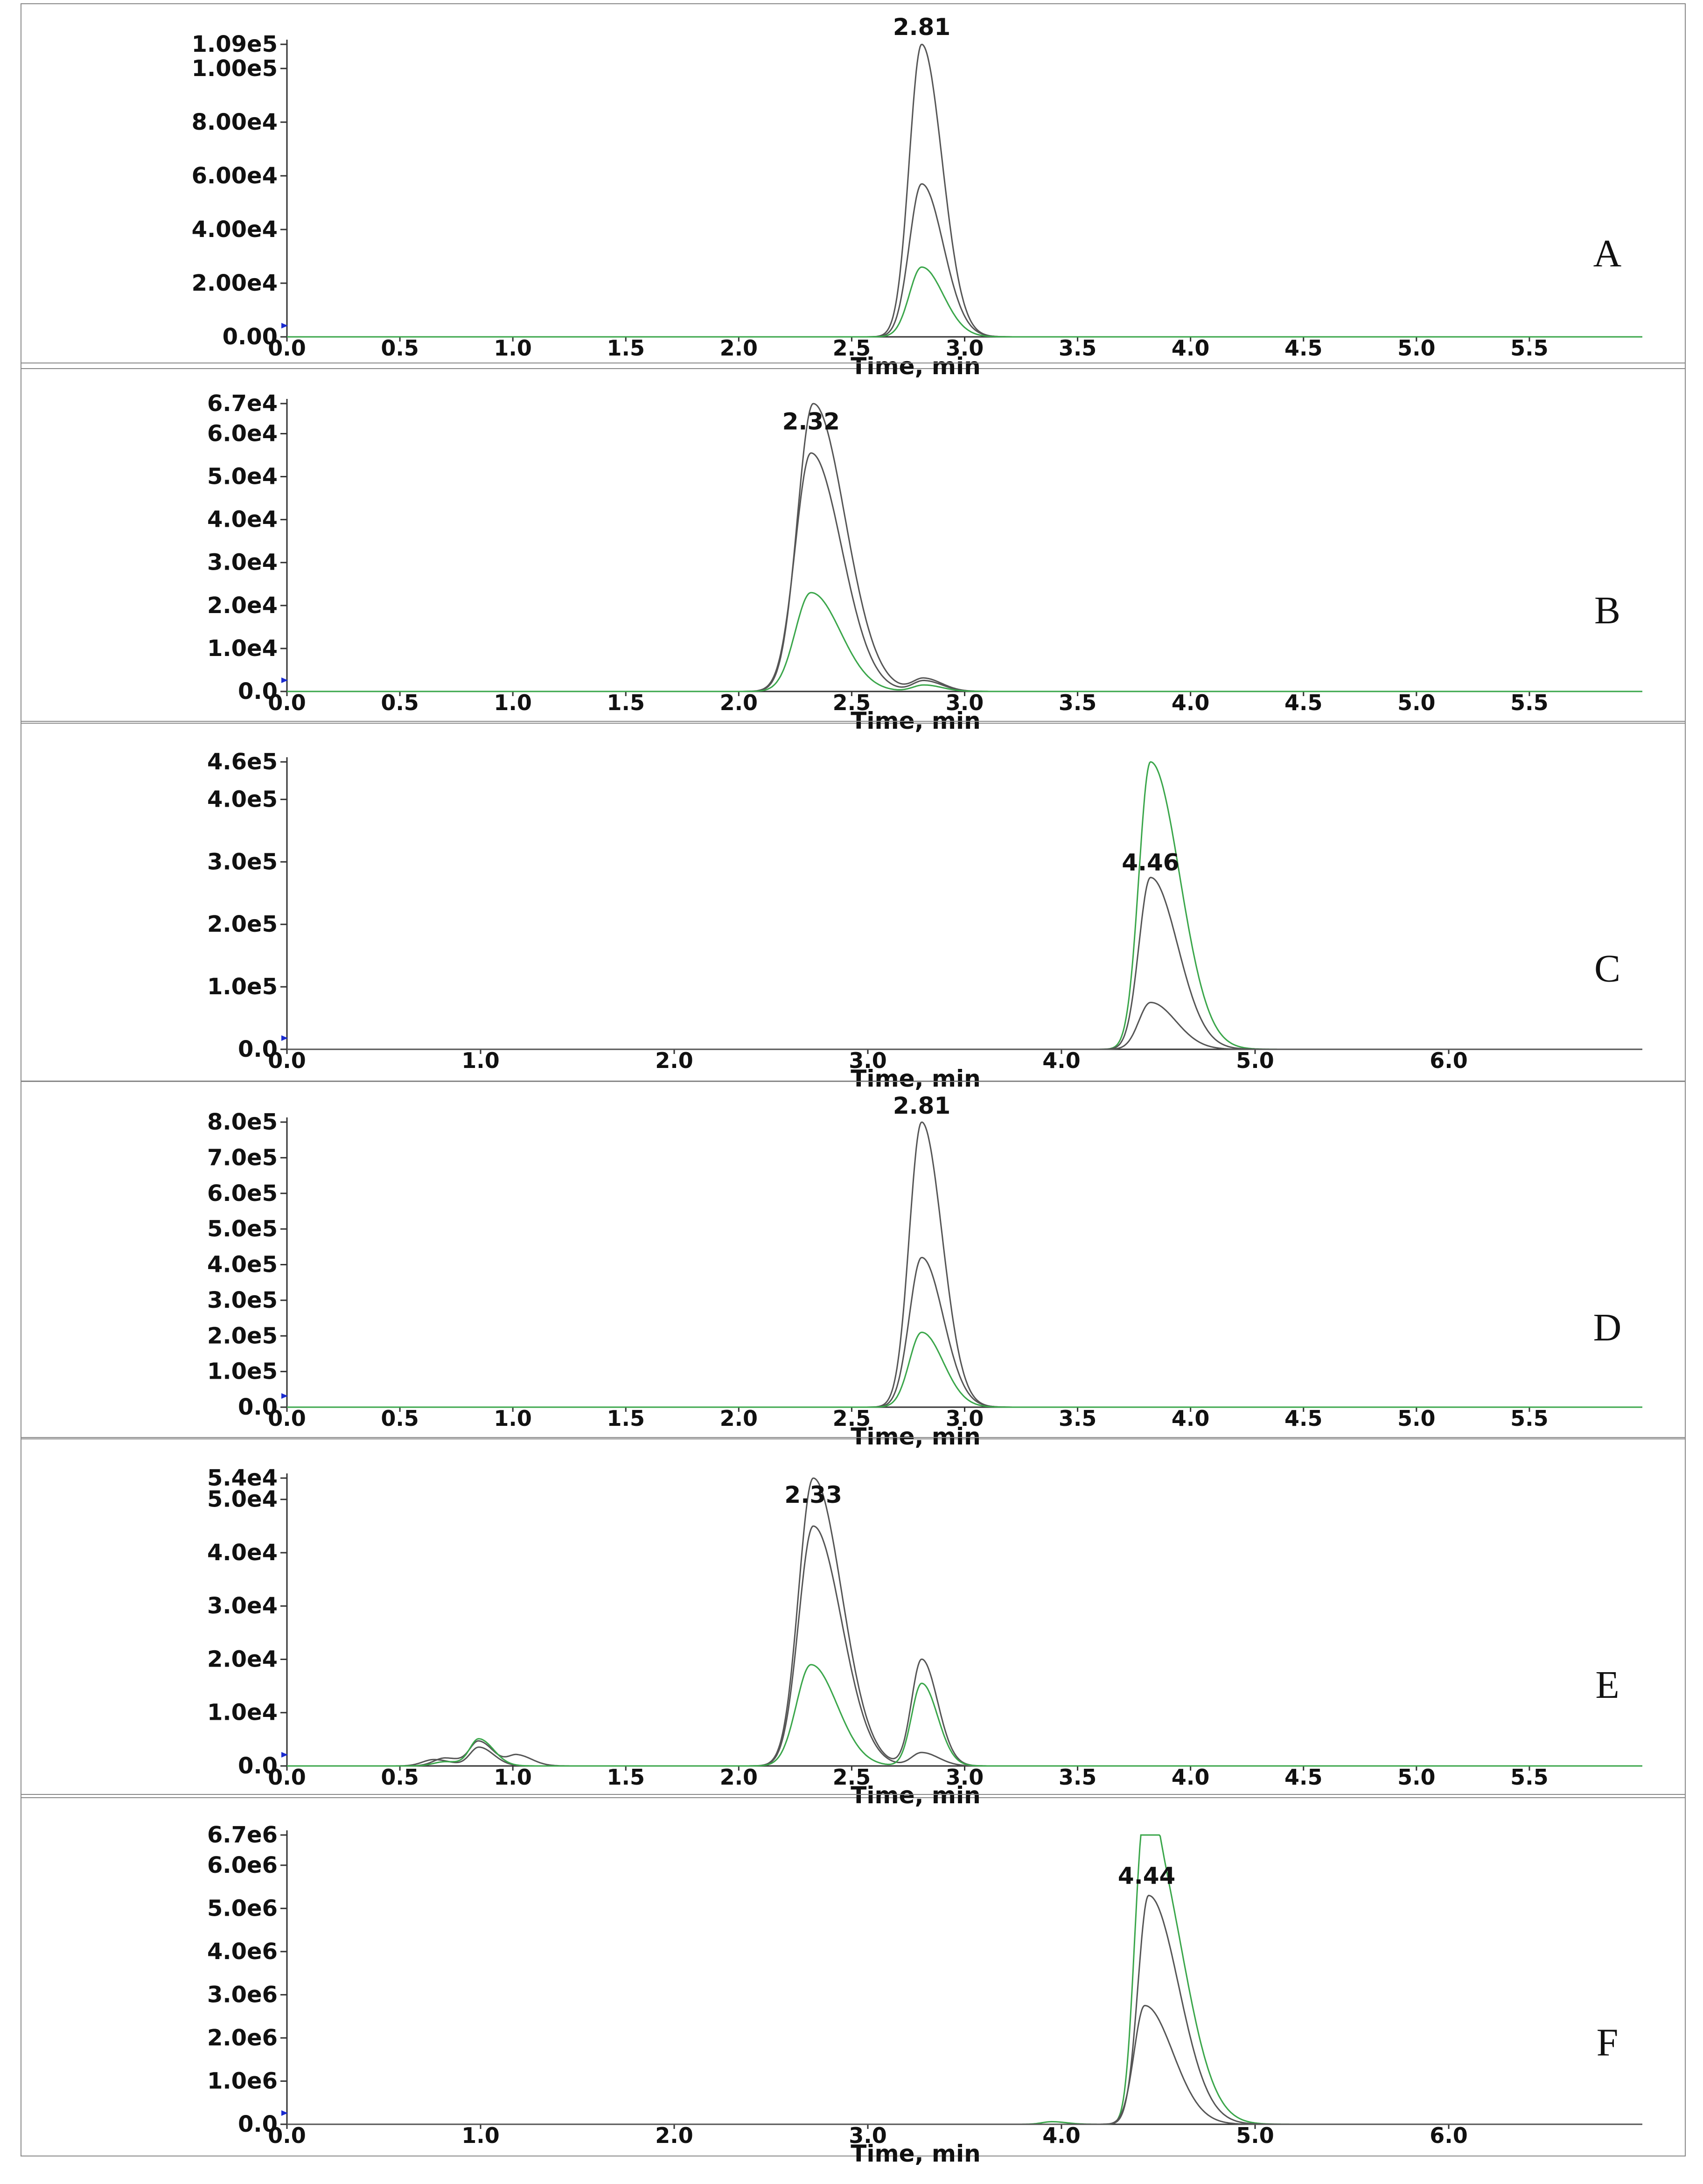 The image size is (1703, 2184). I want to click on y-tick-label: 1.0e6, so click(242, 2081).